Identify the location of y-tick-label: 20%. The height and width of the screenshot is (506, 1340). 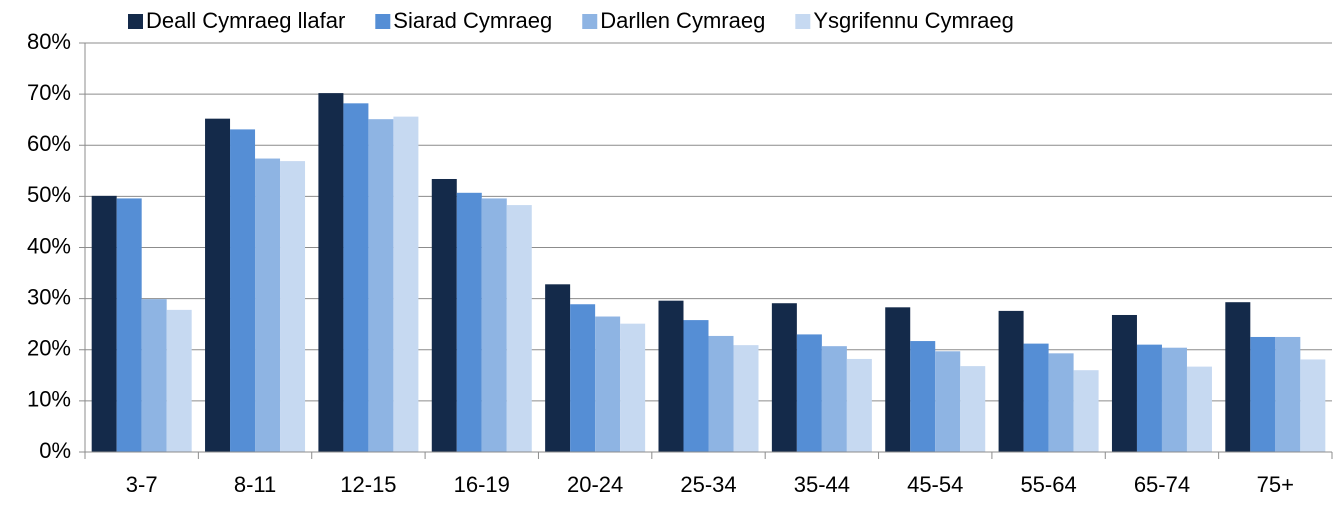
(49, 348).